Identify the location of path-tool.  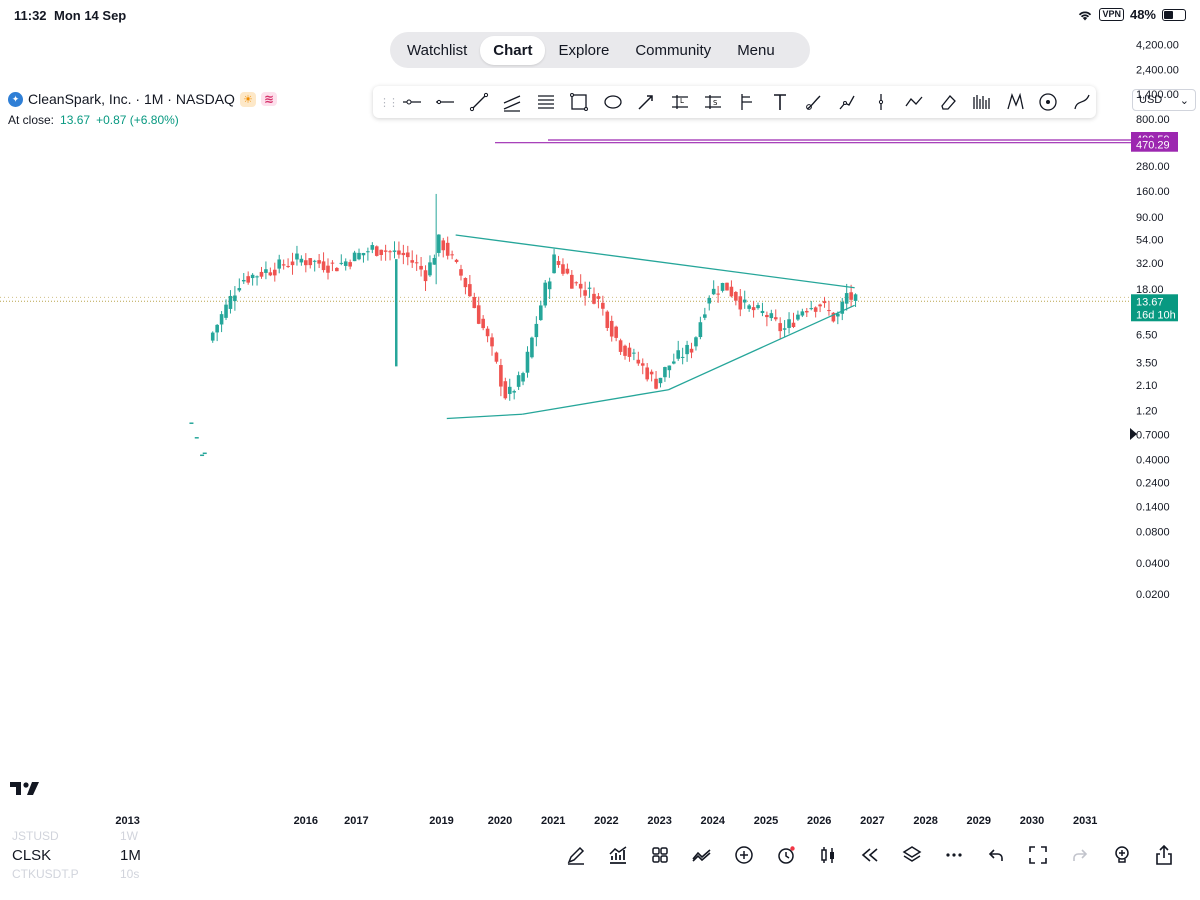
(848, 102).